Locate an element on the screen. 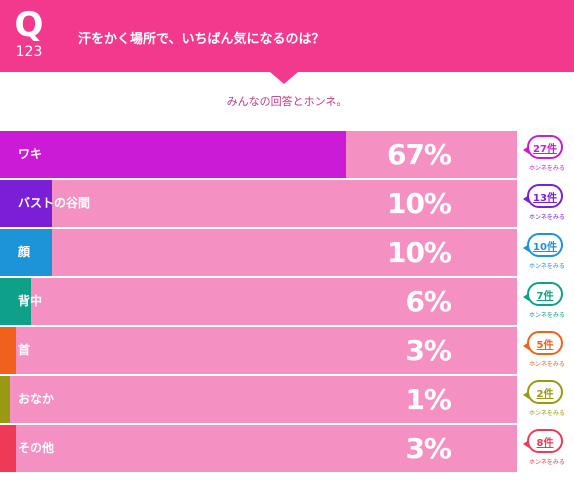  answer-count: 27件 is located at coordinates (545, 149).